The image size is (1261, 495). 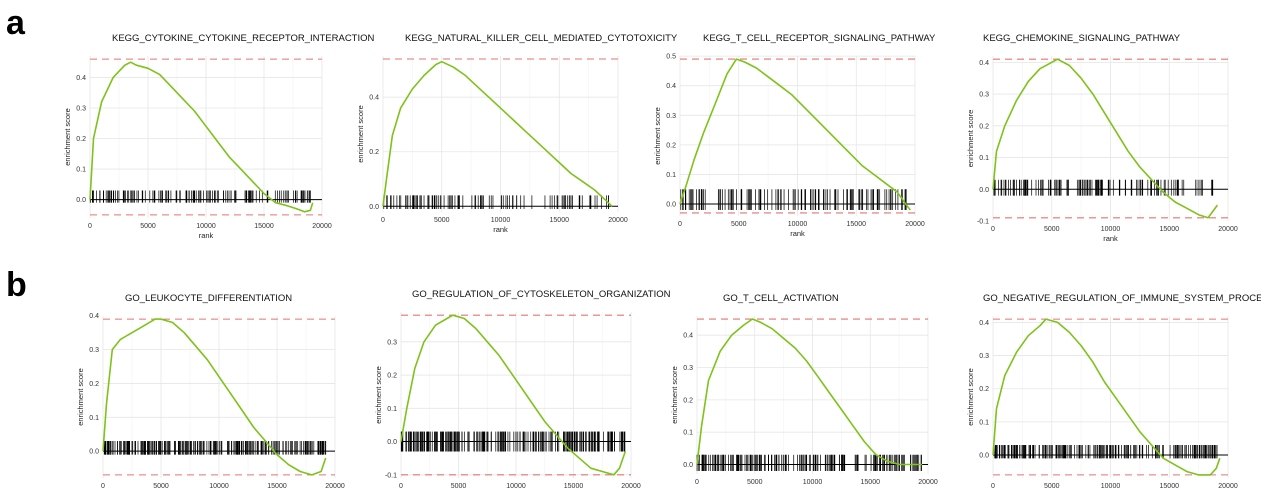 I want to click on chart-title: KEGG_T_CELL_RECEPTOR_SIGNALING_PATHWAY, so click(x=819, y=38).